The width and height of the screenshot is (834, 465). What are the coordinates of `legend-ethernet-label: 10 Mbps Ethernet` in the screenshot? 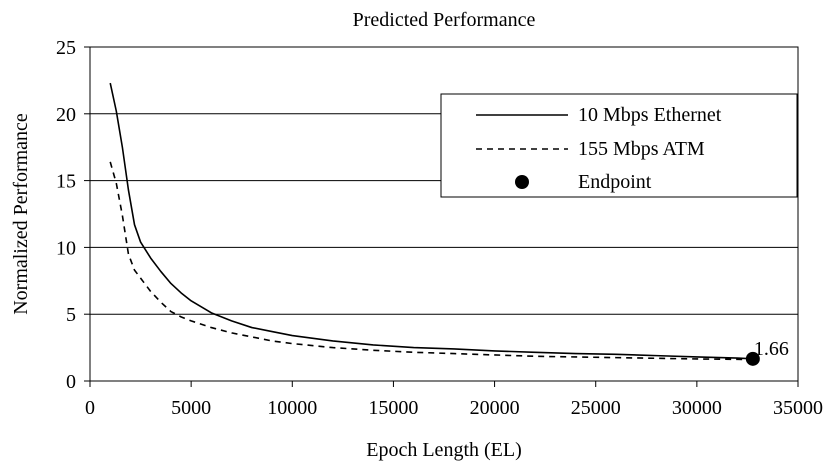 It's located at (650, 115).